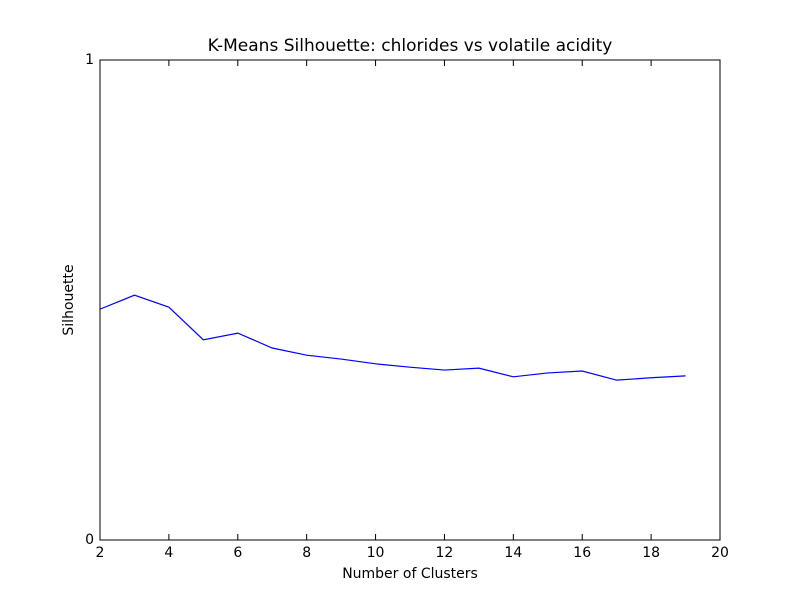  What do you see at coordinates (392, 337) in the screenshot?
I see `line-series` at bounding box center [392, 337].